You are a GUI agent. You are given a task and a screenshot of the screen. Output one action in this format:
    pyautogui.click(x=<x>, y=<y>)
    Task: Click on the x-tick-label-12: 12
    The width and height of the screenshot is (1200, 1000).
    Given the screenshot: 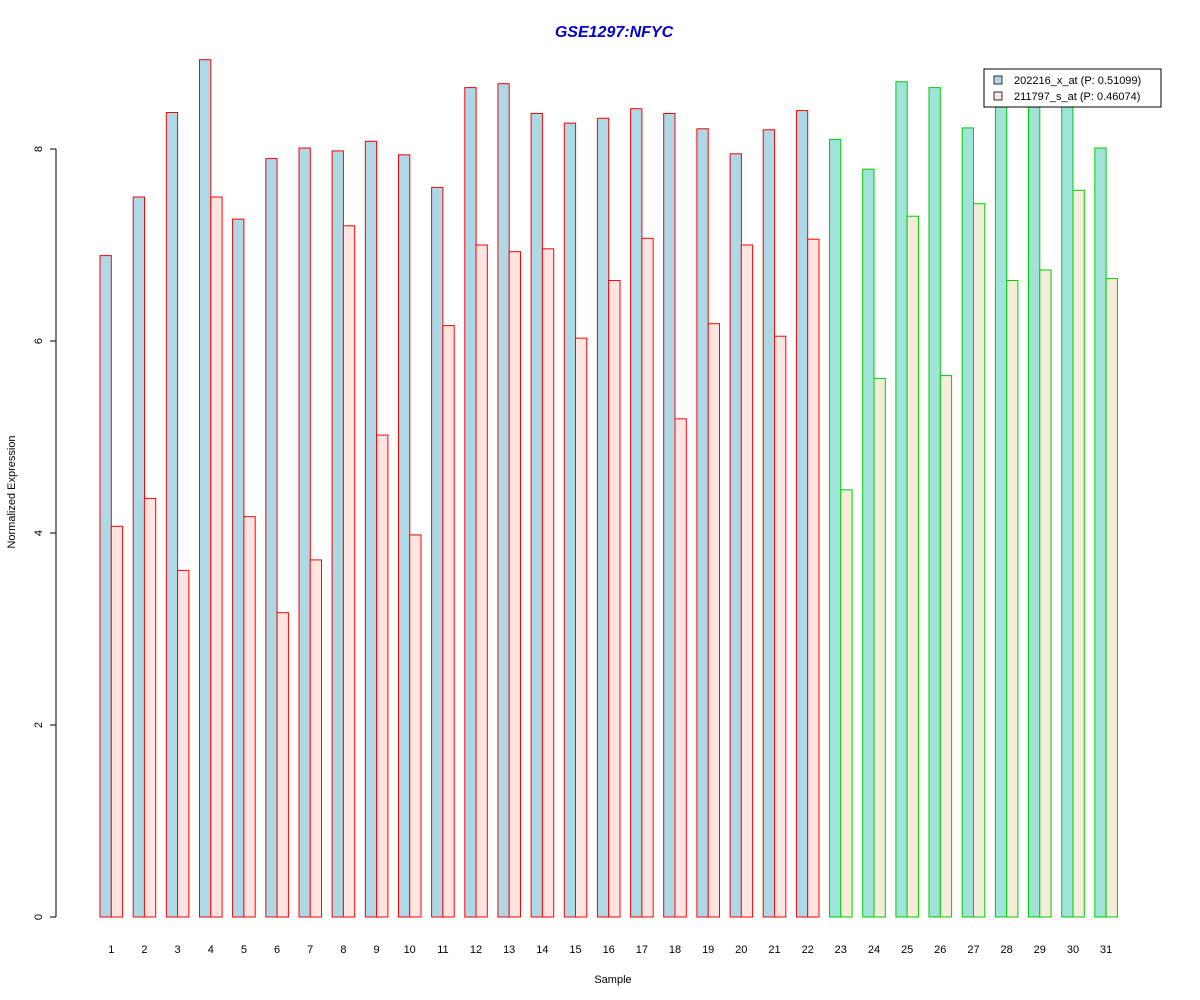 What is the action you would take?
    pyautogui.click(x=476, y=950)
    